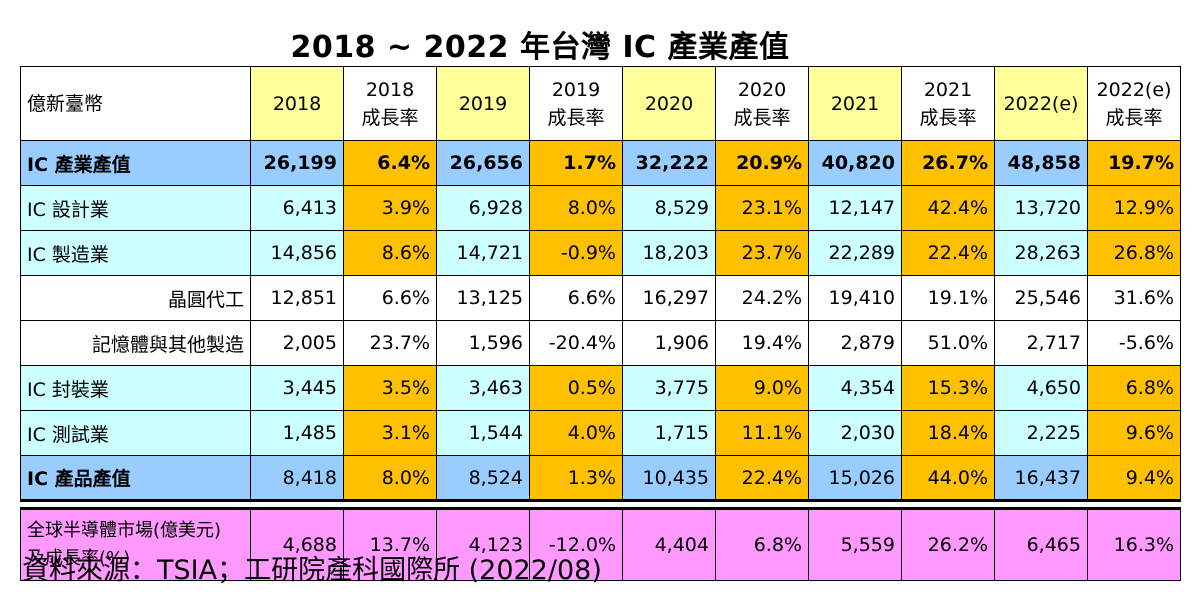 This screenshot has height=600, width=1200. What do you see at coordinates (390, 163) in the screenshot?
I see `growth-cell: 6.4%` at bounding box center [390, 163].